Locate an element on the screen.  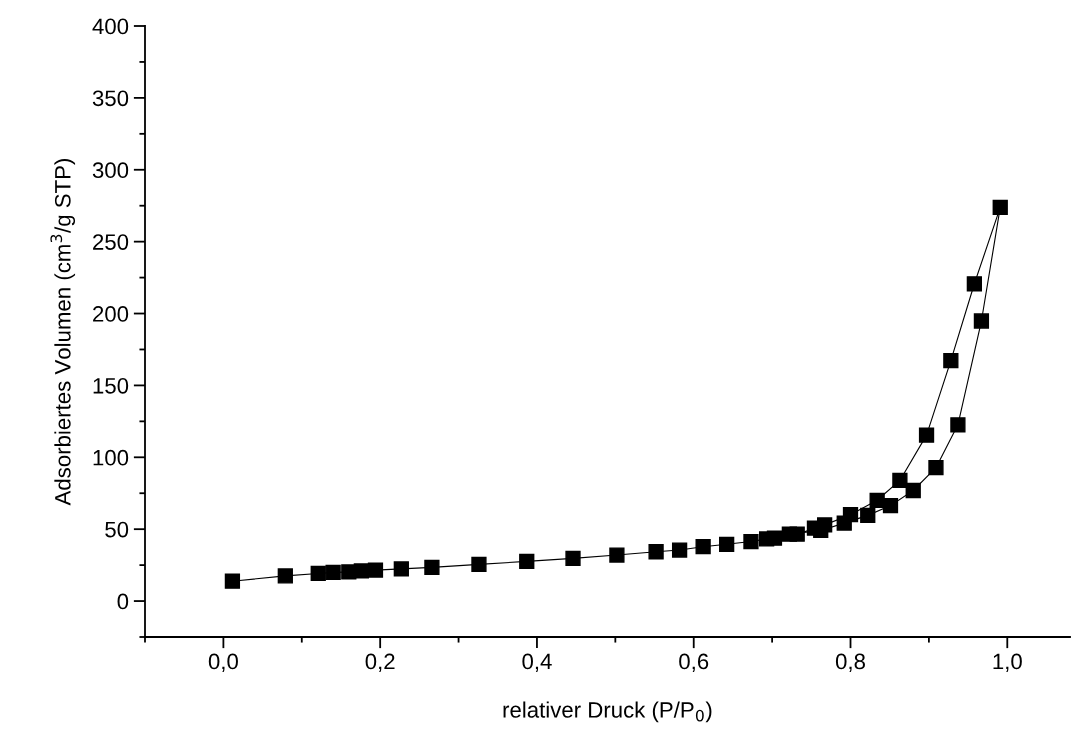
x-tick-label: 0,6 is located at coordinates (694, 662).